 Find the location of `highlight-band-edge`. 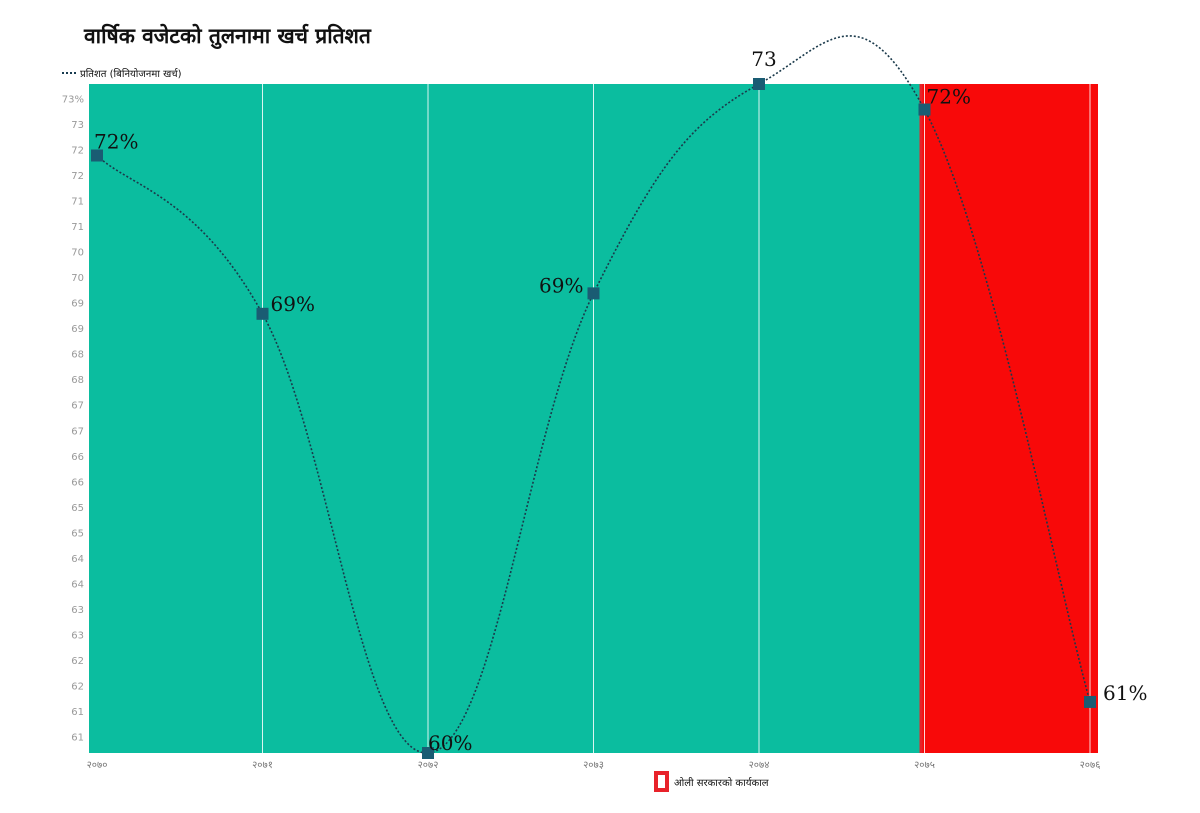

highlight-band-edge is located at coordinates (921, 418).